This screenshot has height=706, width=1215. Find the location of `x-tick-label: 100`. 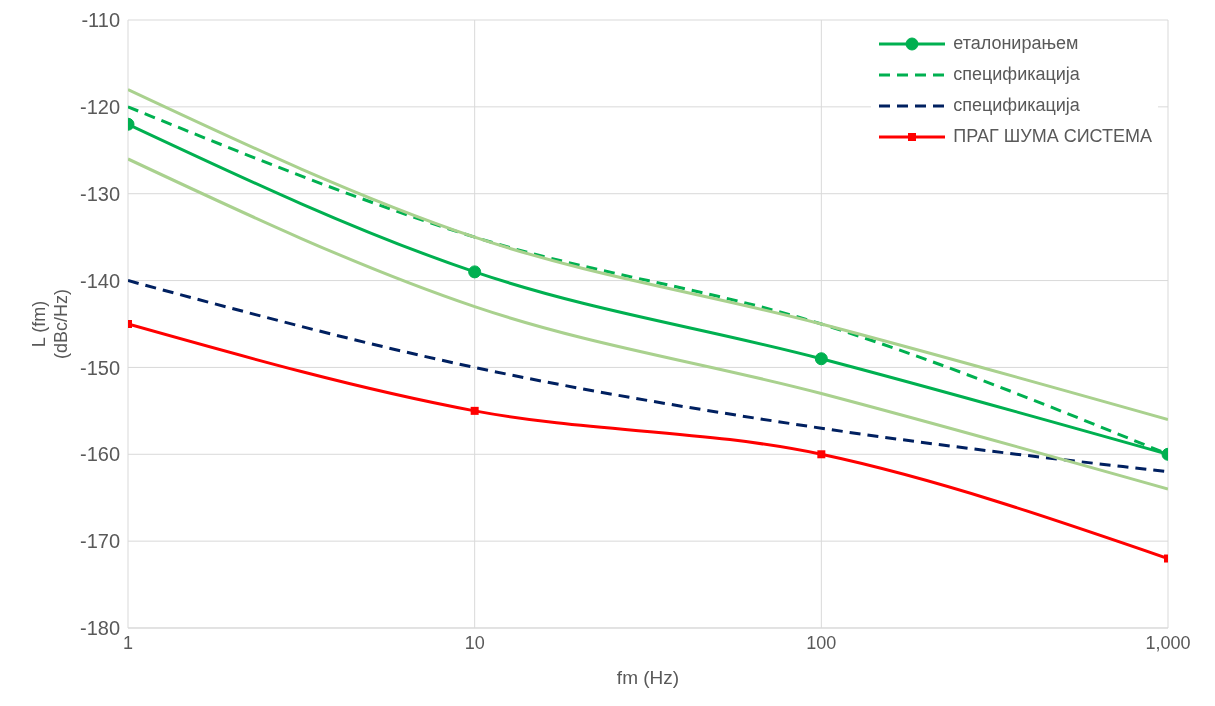

x-tick-label: 100 is located at coordinates (821, 642).